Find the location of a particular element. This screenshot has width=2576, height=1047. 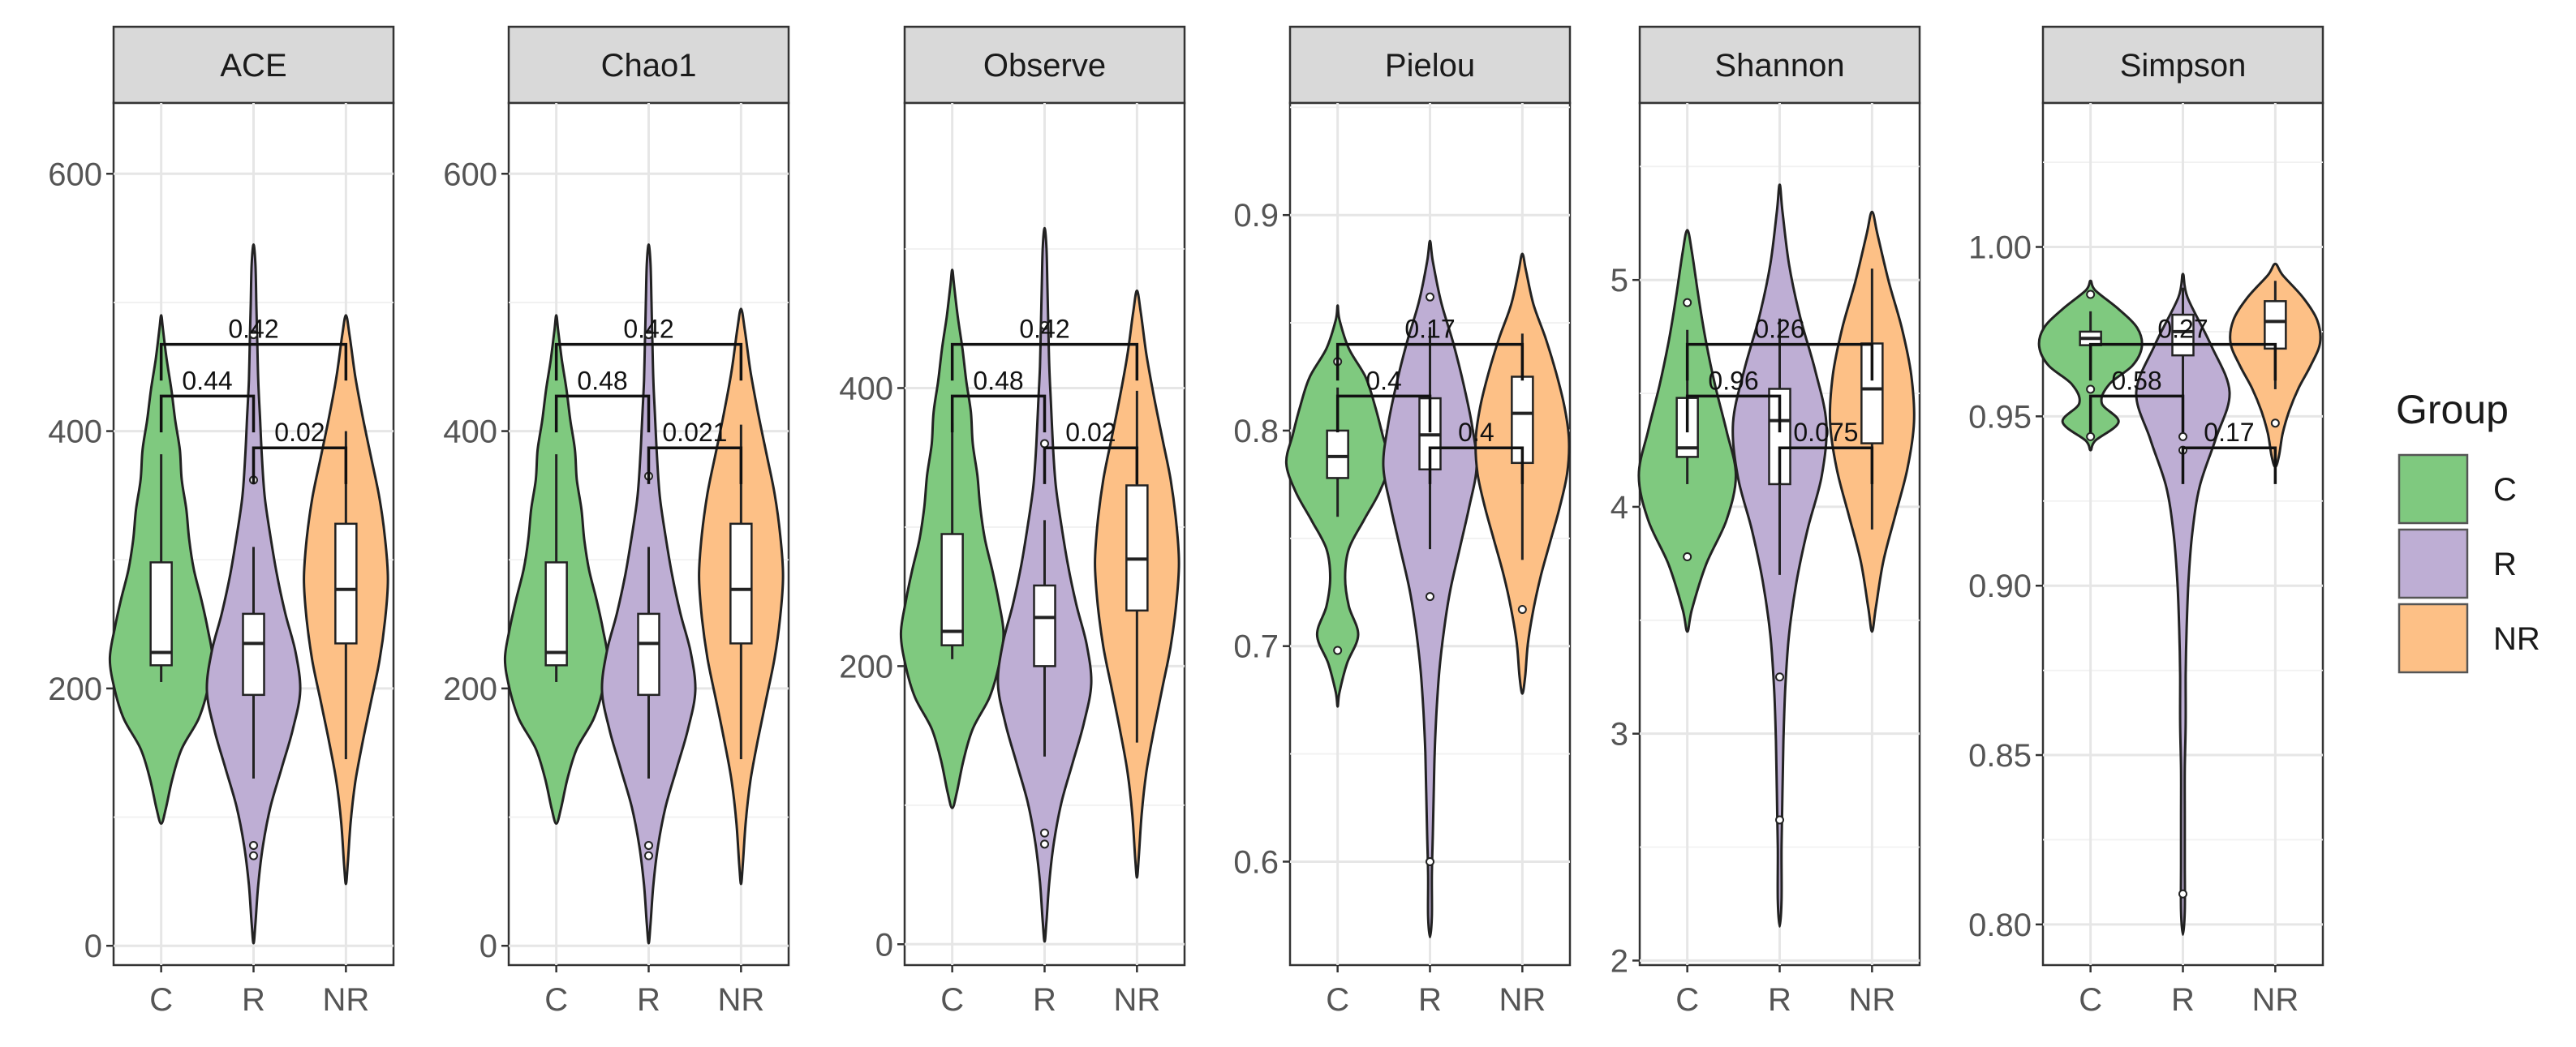

p-value-label: 0.96 is located at coordinates (1733, 380).